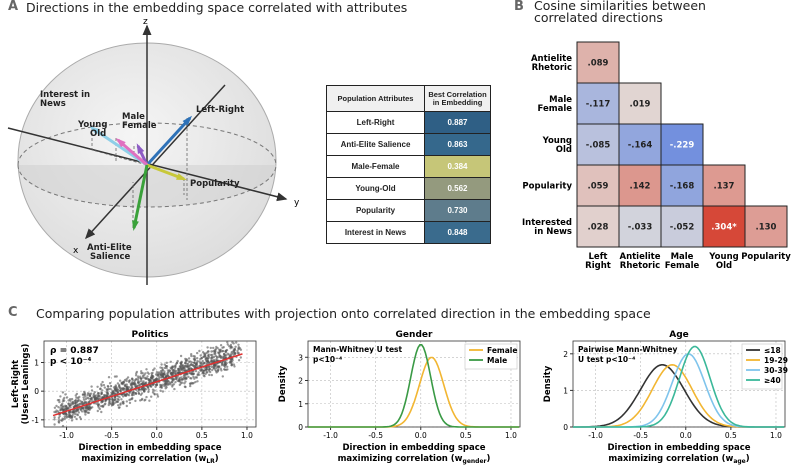 Image resolution: width=793 pixels, height=471 pixels. Describe the element at coordinates (71, 362) in the screenshot. I see `annotation-p: p < 10⁻⁴` at that location.